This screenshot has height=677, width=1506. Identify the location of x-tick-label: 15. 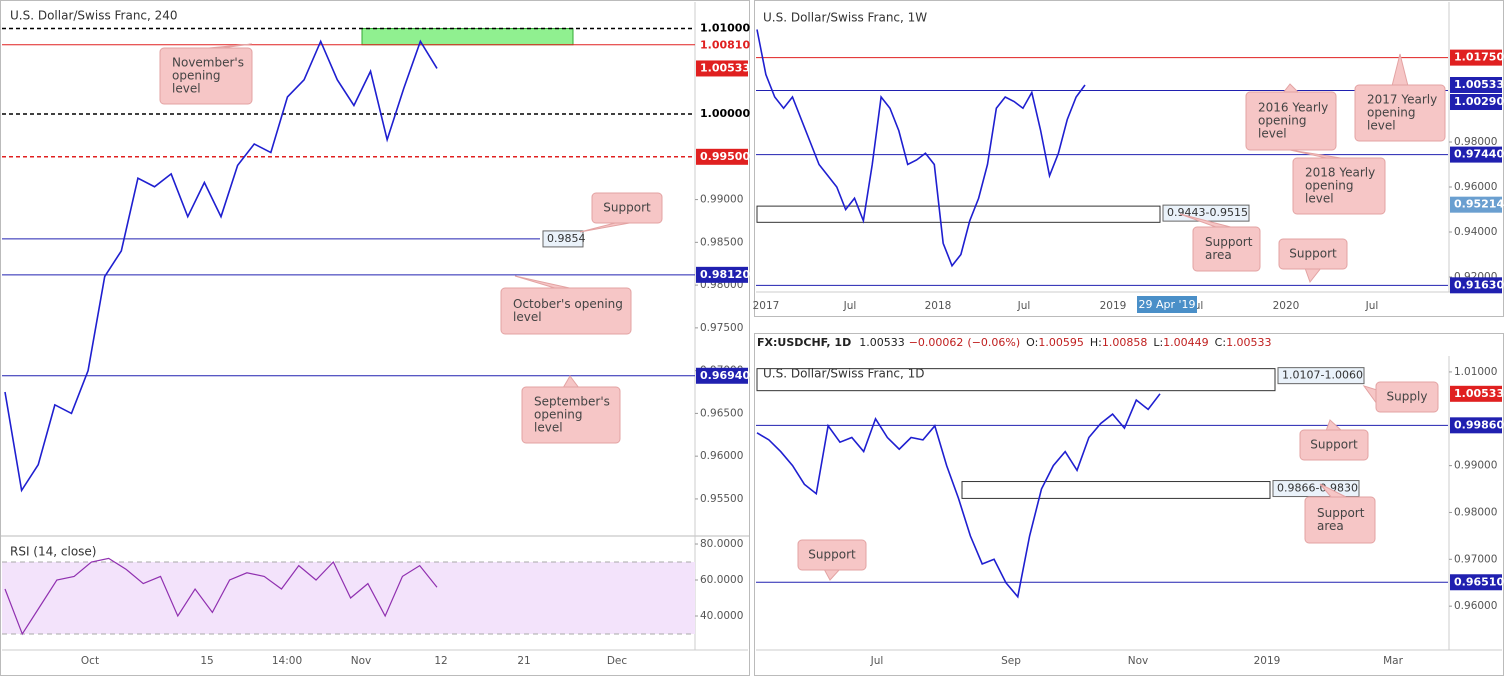
(206, 661).